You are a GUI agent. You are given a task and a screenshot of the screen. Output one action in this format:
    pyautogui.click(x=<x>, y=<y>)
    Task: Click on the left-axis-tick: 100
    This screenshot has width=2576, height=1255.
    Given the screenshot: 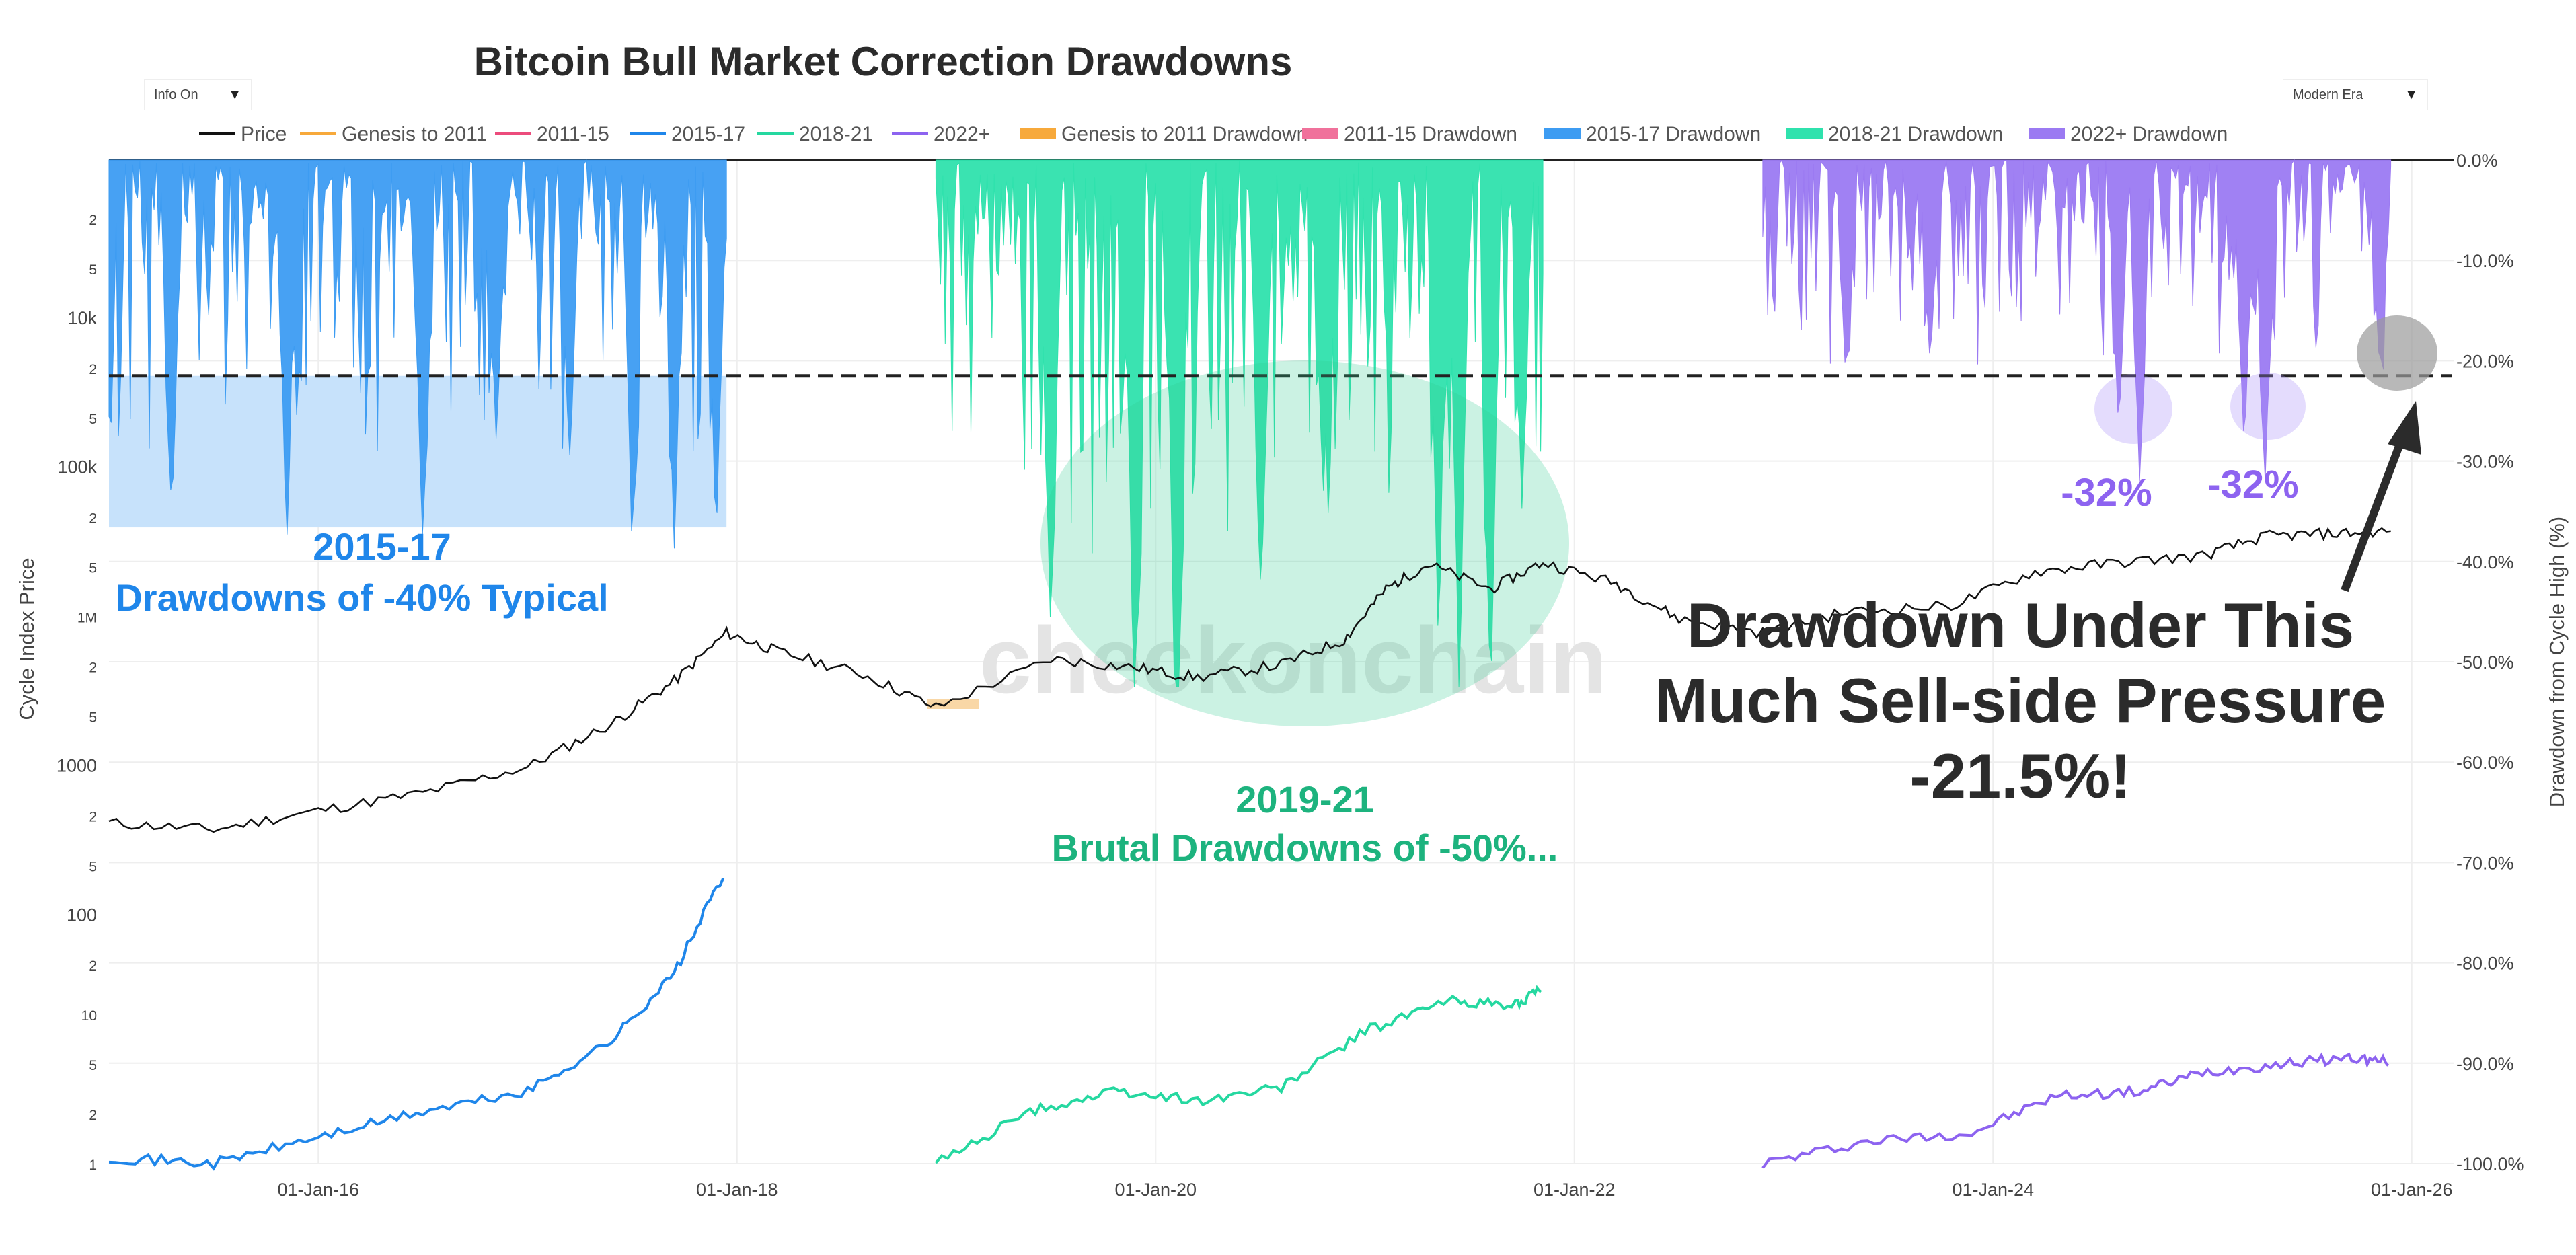 What is the action you would take?
    pyautogui.click(x=82, y=915)
    